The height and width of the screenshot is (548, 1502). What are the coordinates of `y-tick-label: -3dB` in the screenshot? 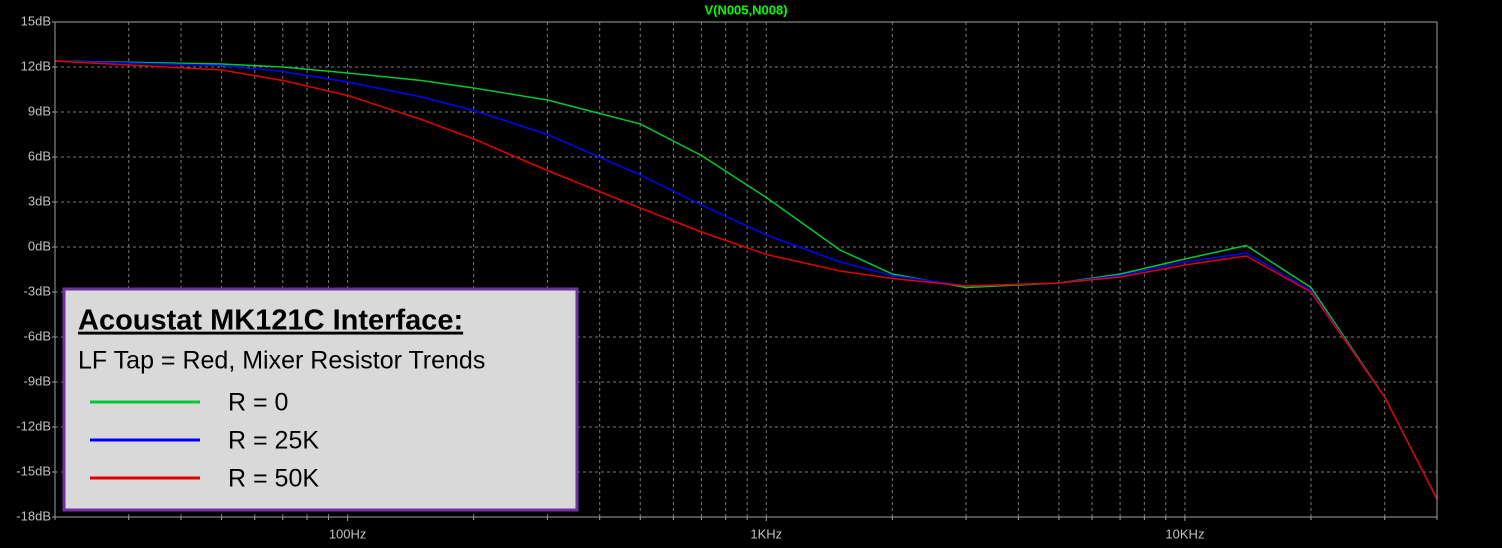 It's located at (37, 290).